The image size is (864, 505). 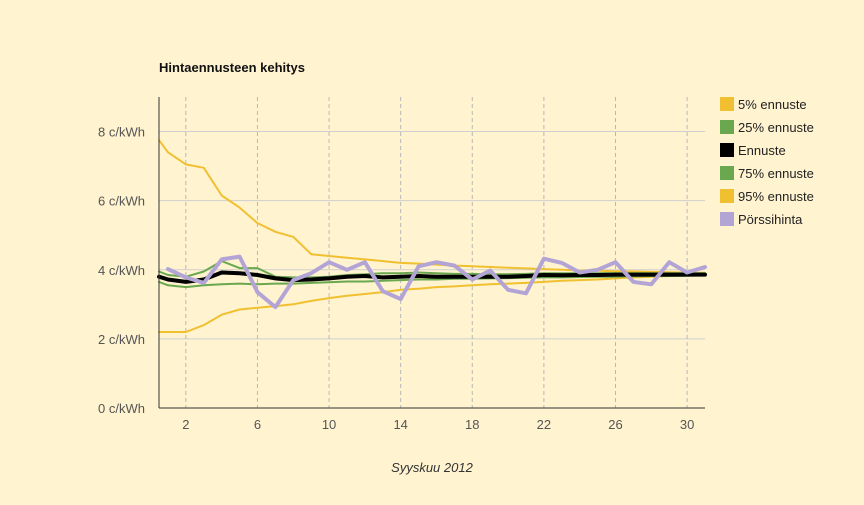 I want to click on x-tick-label: 6, so click(x=257, y=424).